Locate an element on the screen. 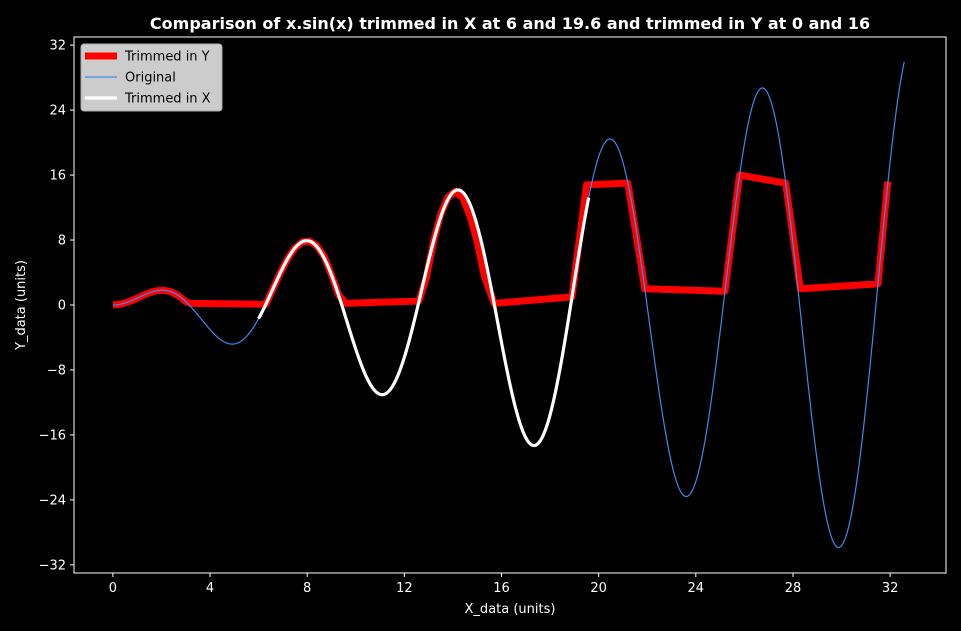 This screenshot has height=631, width=961. y-tick-label: −8 is located at coordinates (56, 370).